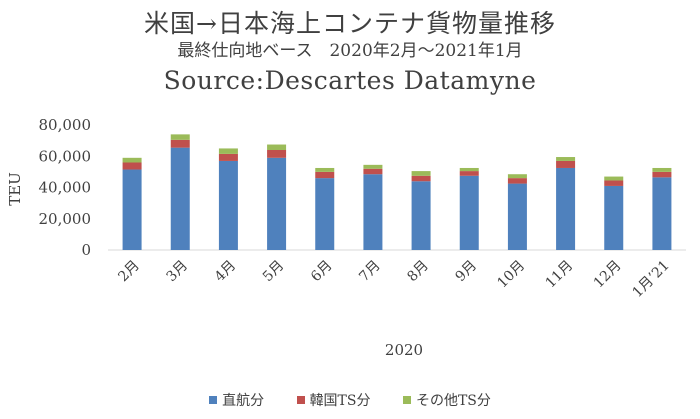  I want to click on legend-item-direct: 直航分, so click(236, 400).